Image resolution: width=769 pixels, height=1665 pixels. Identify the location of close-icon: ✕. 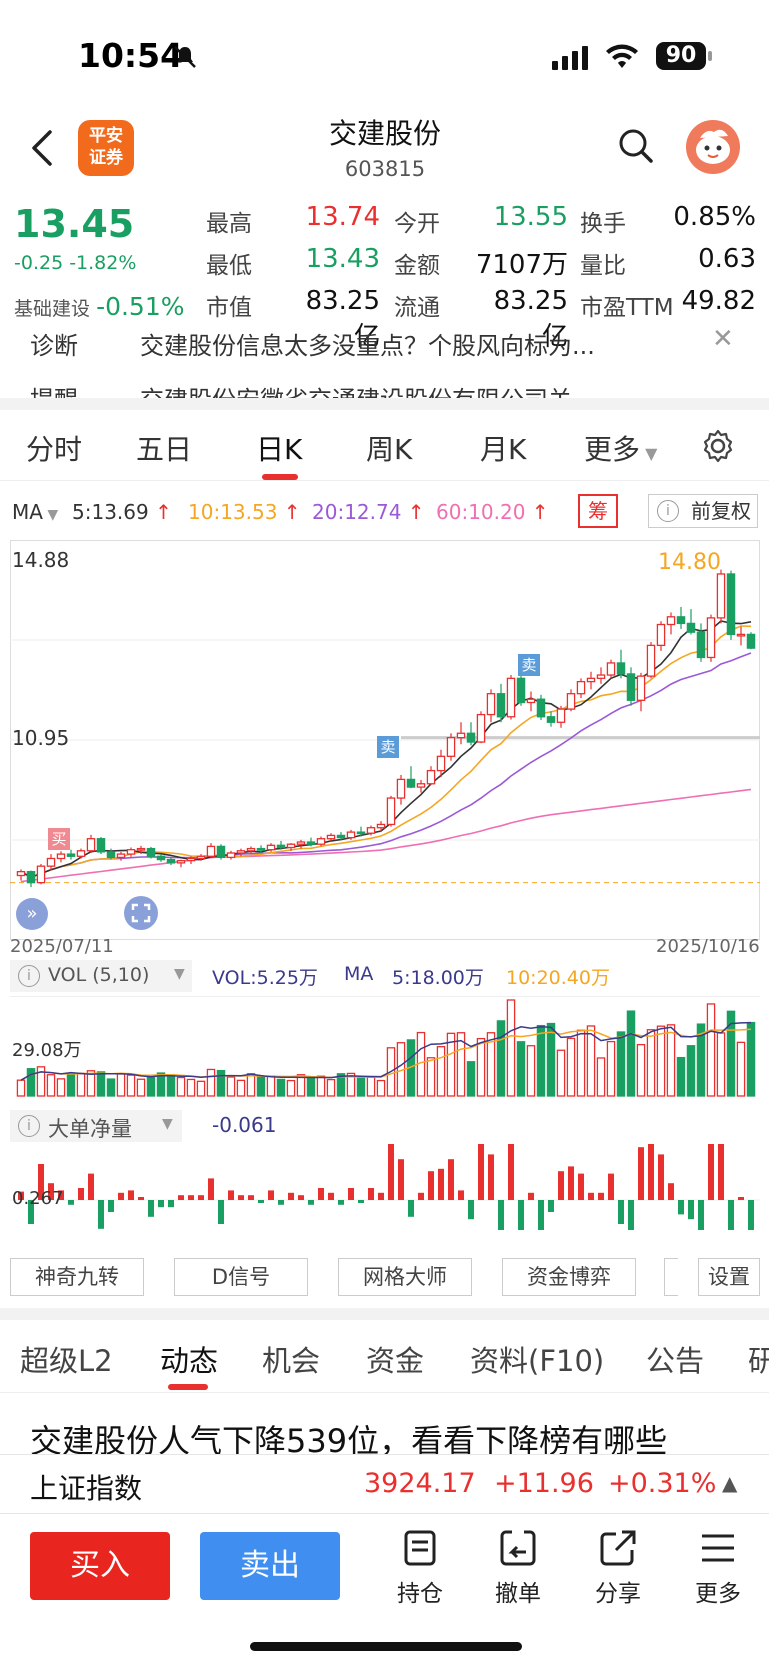
(723, 339).